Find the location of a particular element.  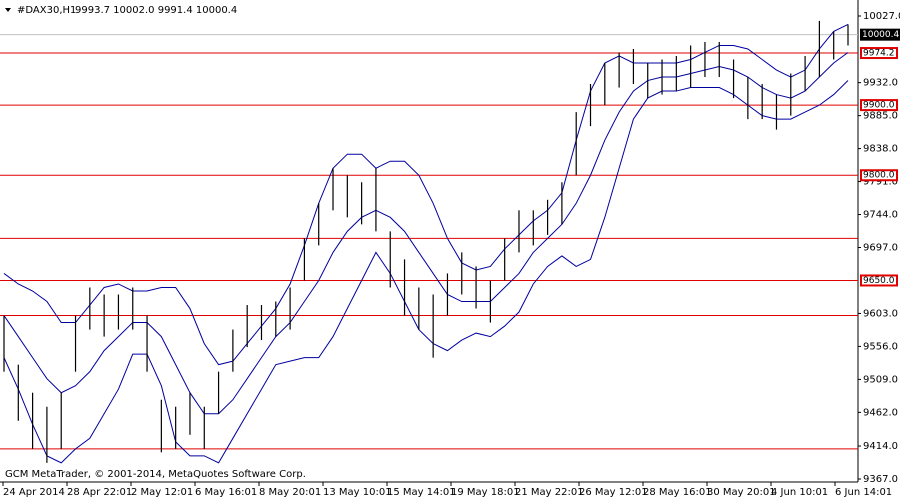

level-tag-label: 9650.0 is located at coordinates (879, 281).